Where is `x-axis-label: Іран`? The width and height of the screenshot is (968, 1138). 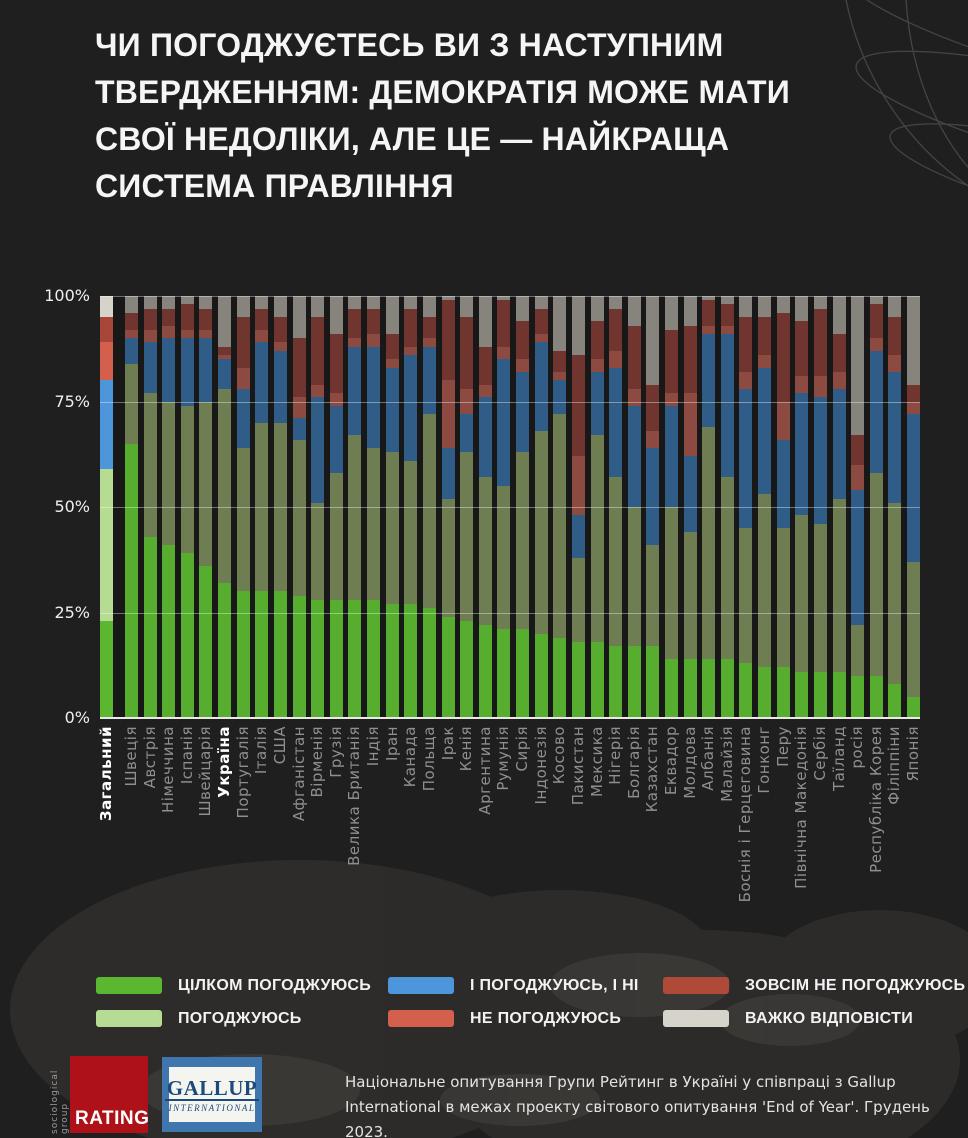 x-axis-label: Іран is located at coordinates (391, 743).